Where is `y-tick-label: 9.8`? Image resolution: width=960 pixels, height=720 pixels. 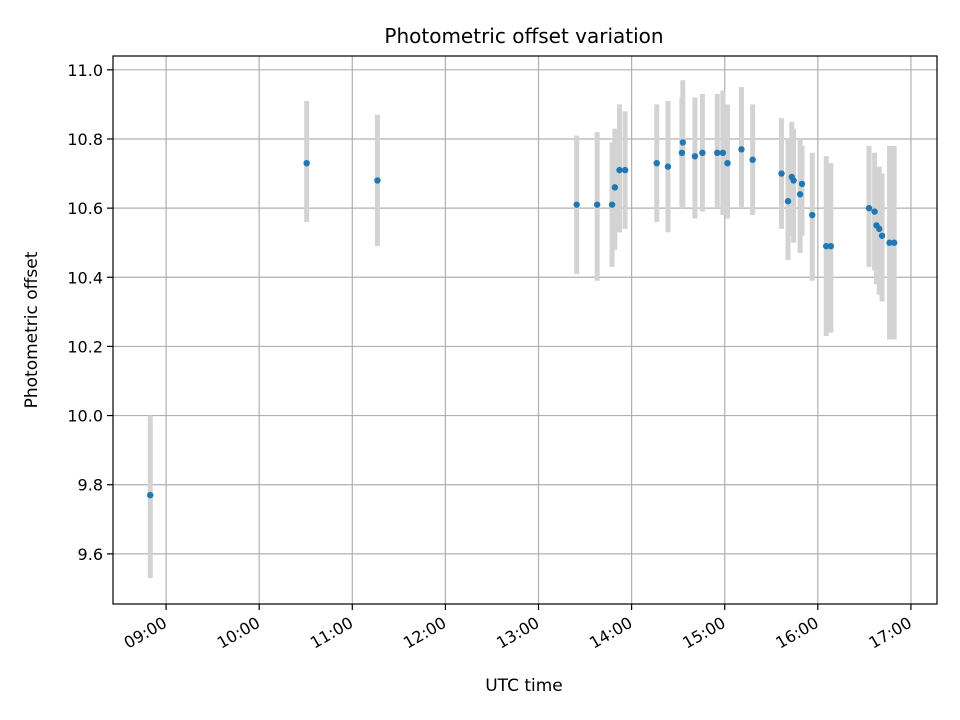 y-tick-label: 9.8 is located at coordinates (90, 485).